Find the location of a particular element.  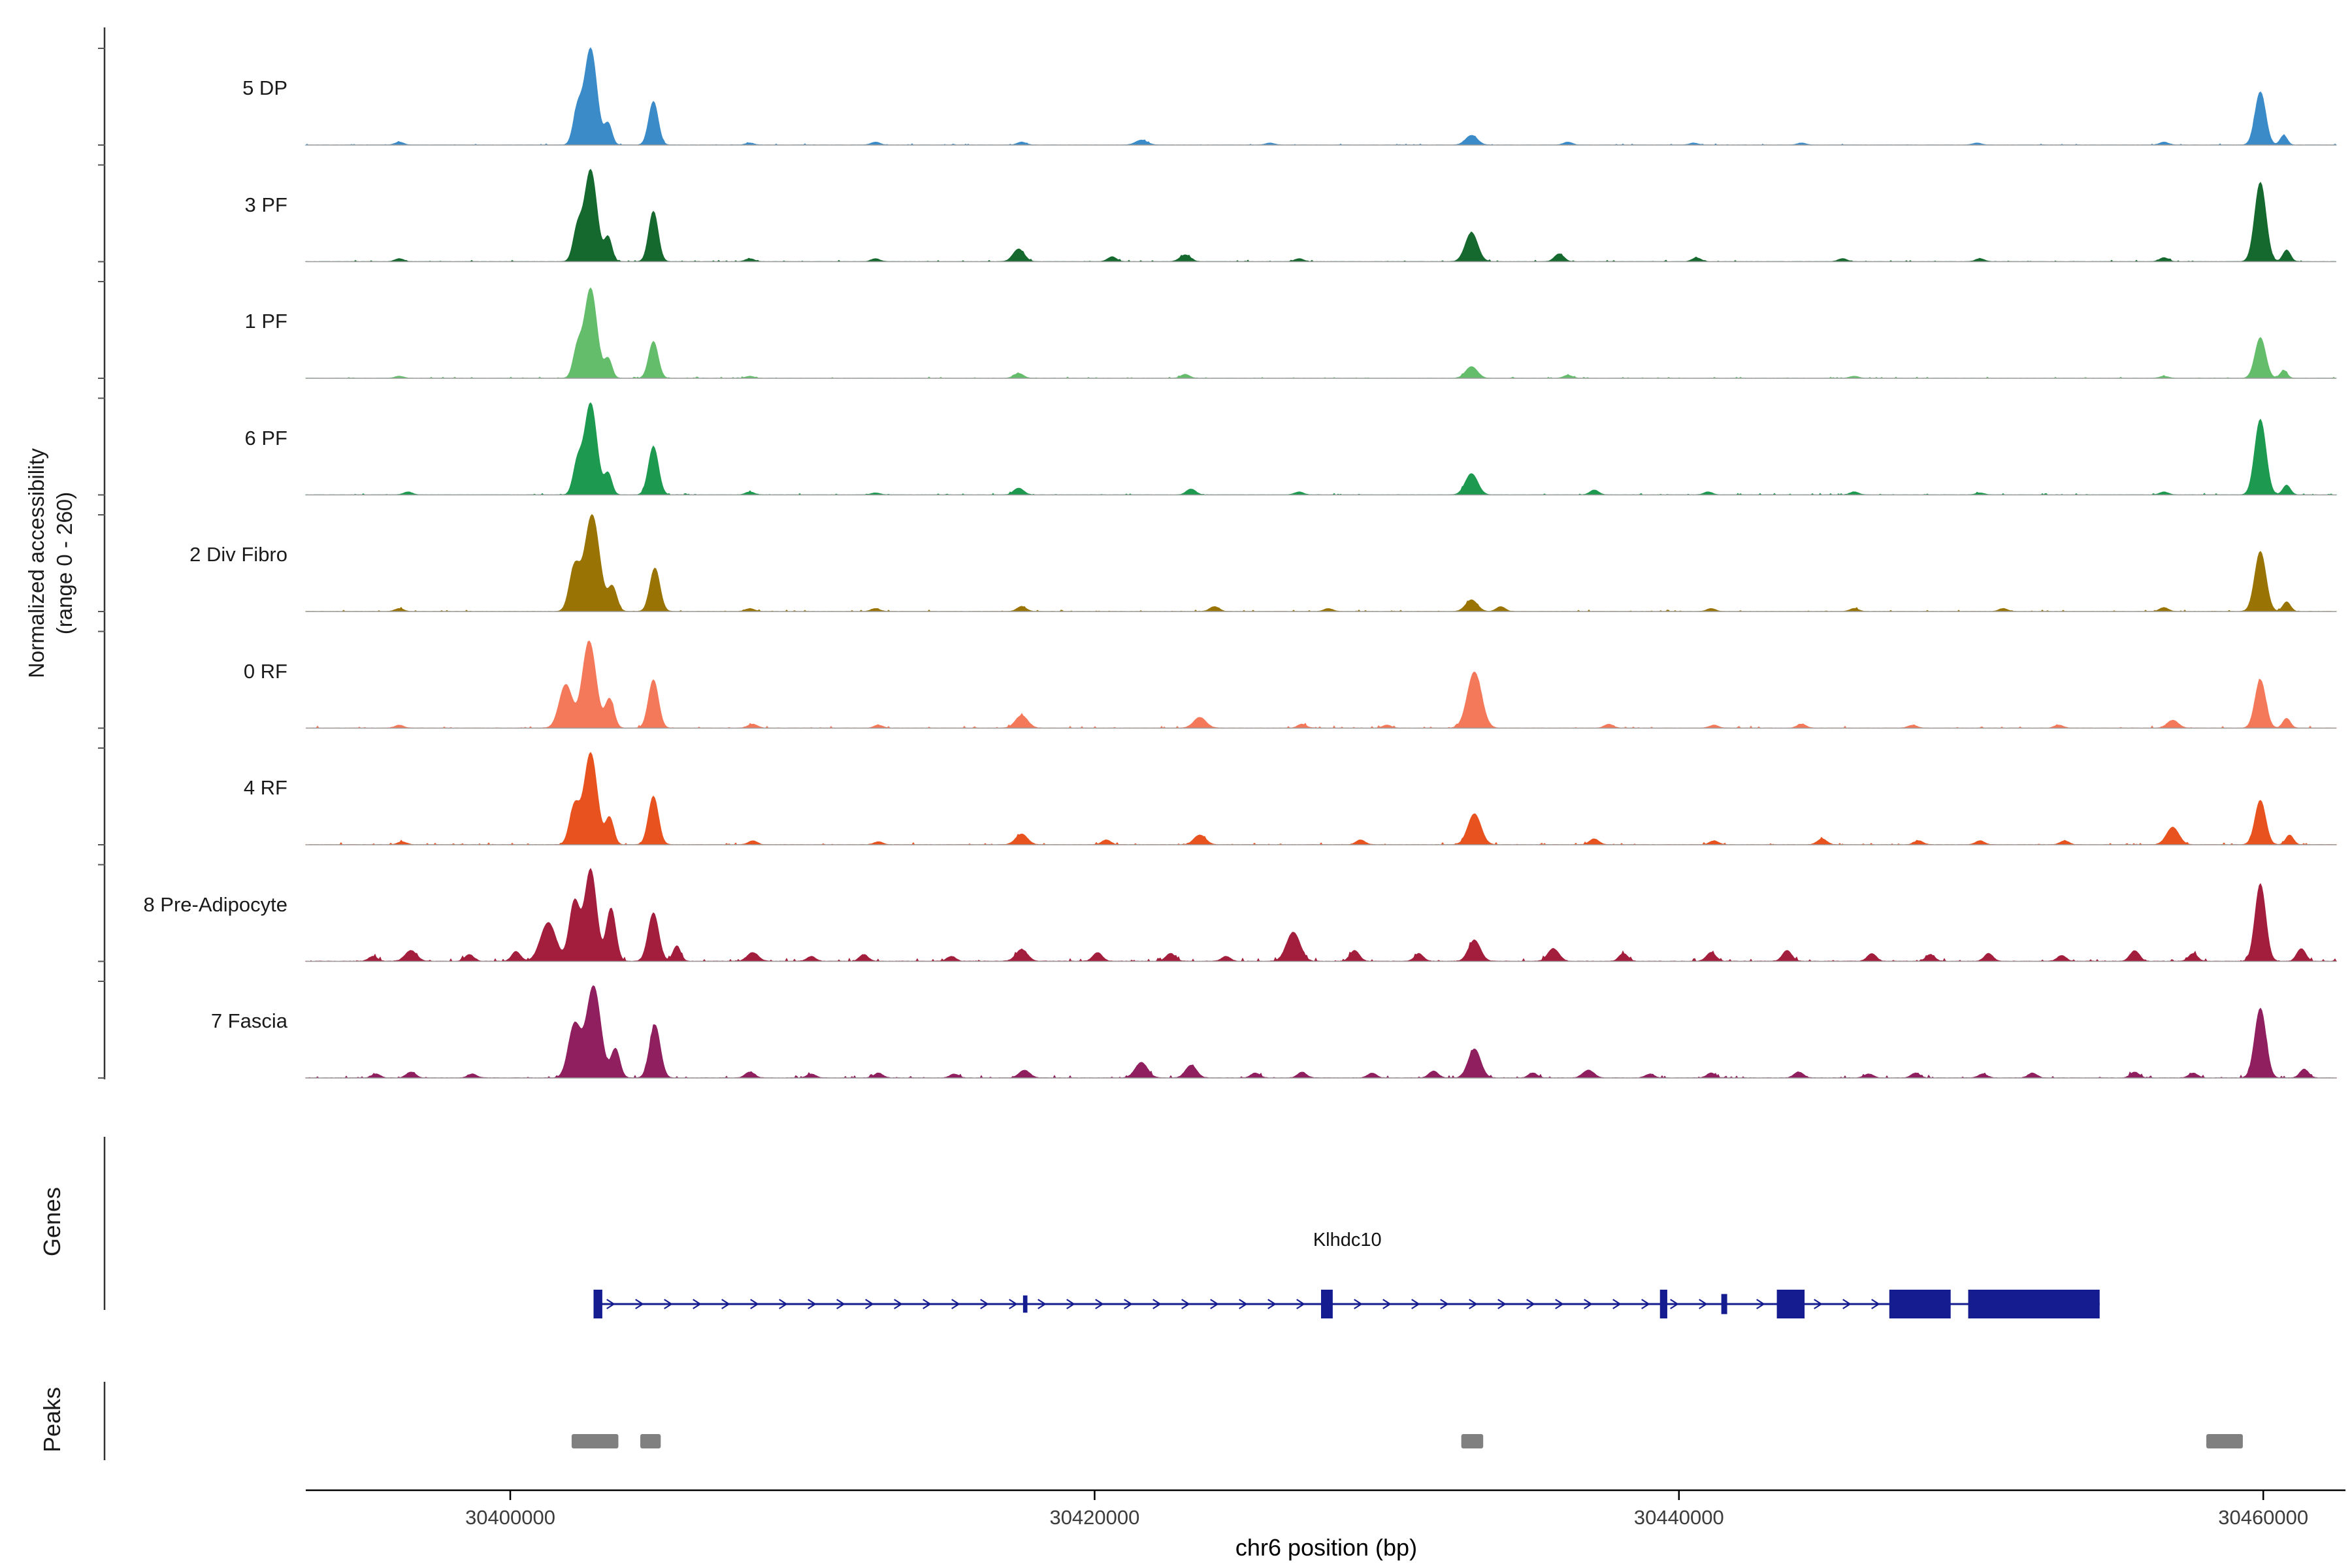

track-signal-6-pf is located at coordinates (1321, 449).